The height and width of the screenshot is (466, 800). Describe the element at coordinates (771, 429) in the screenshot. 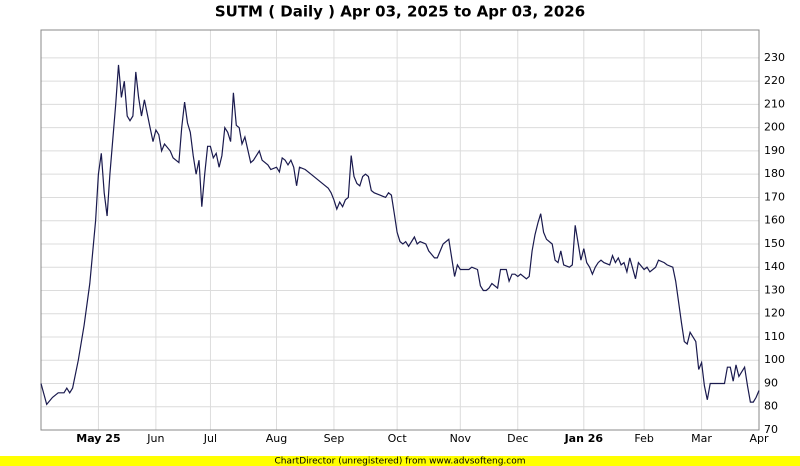

I see `y-tick-label: 70` at that location.